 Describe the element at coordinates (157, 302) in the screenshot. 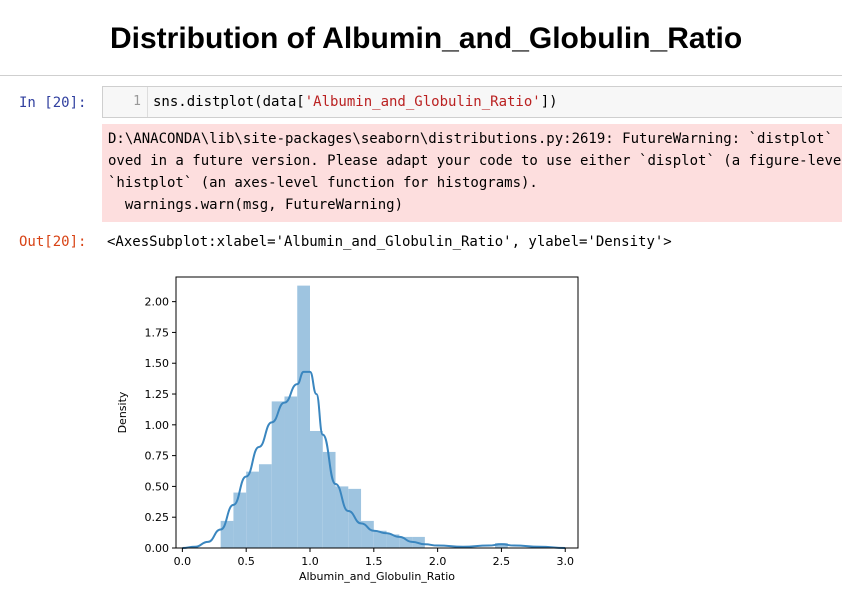

I see `y-tick-label: 2.00` at that location.